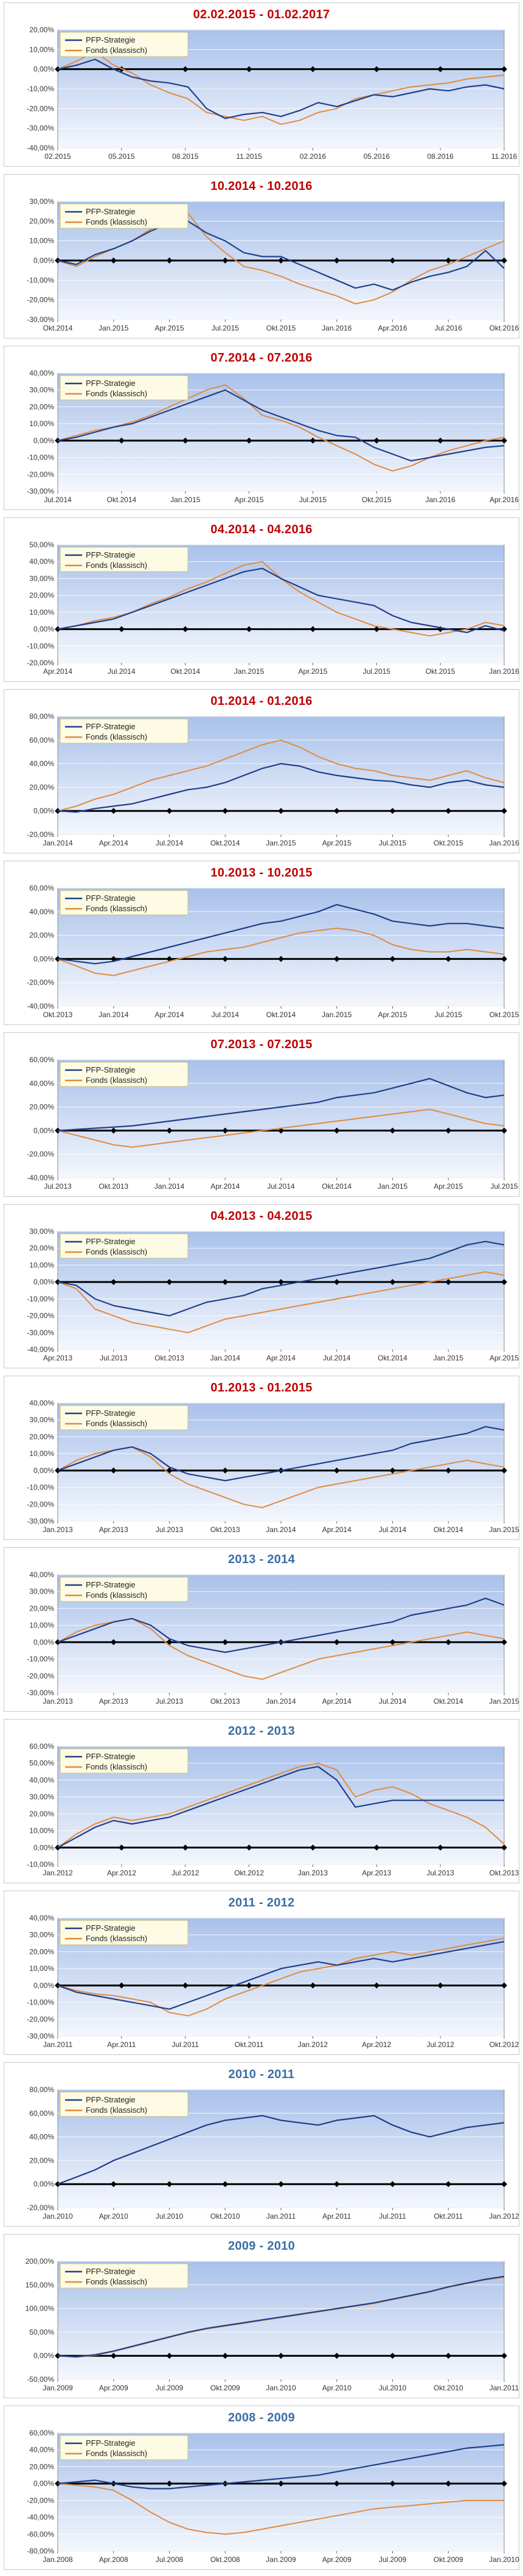  Describe the element at coordinates (58, 2559) in the screenshot. I see `x-tick-label: Jan.2008` at that location.